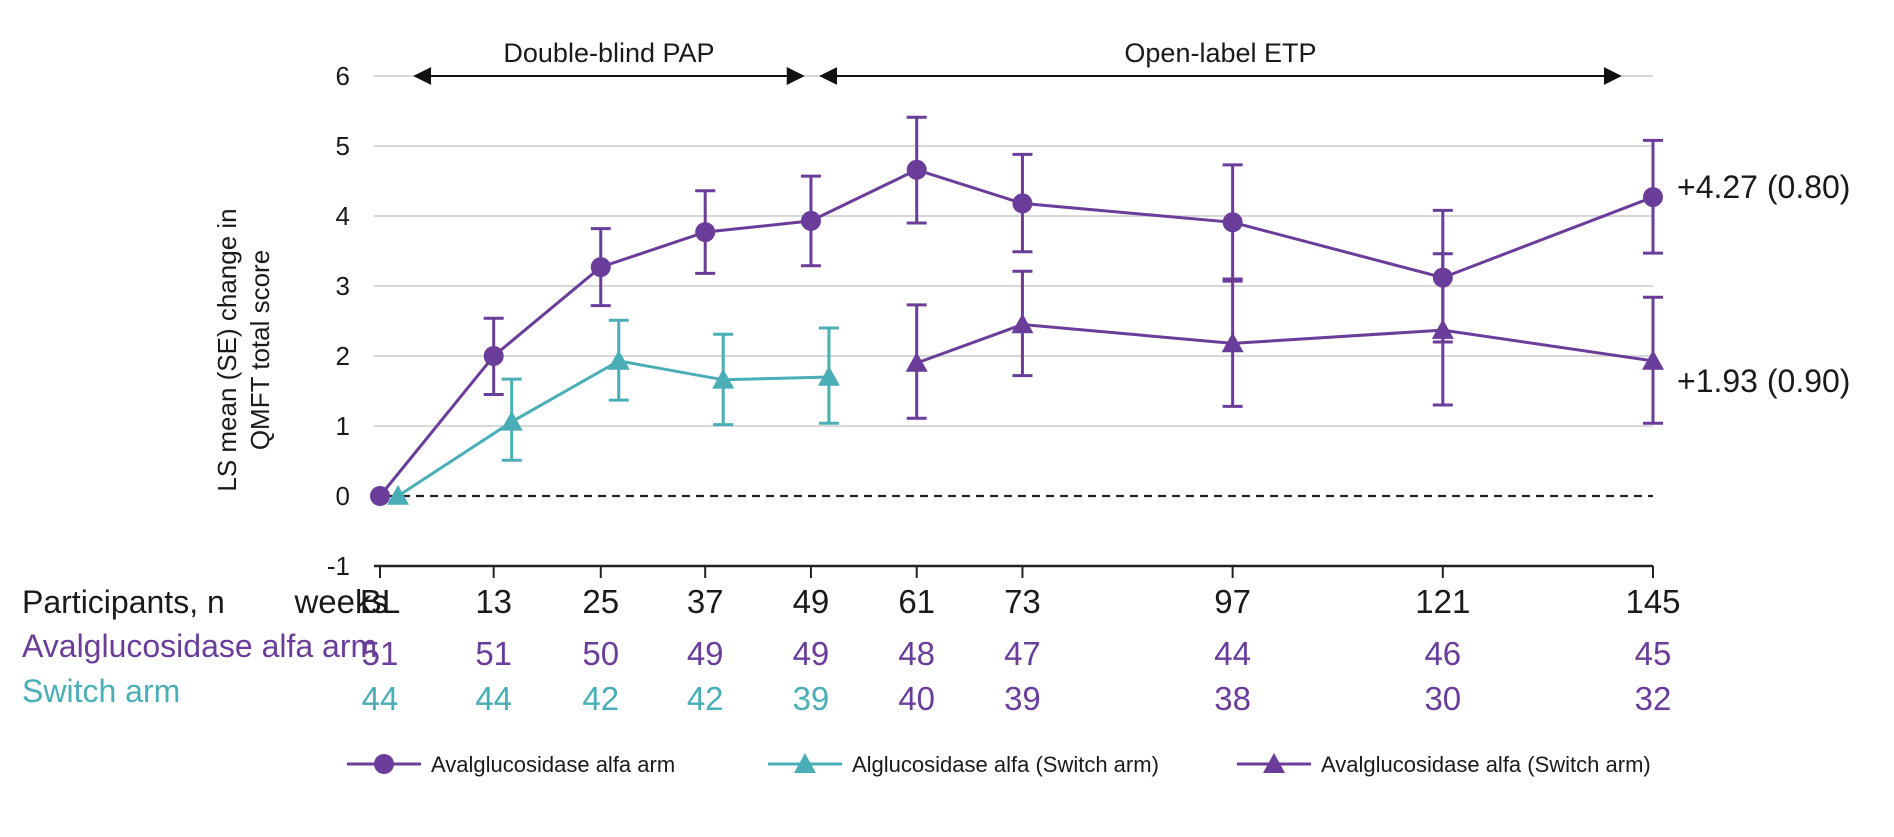 The image size is (1894, 837). I want to click on y-tick-label: 1, so click(343, 426).